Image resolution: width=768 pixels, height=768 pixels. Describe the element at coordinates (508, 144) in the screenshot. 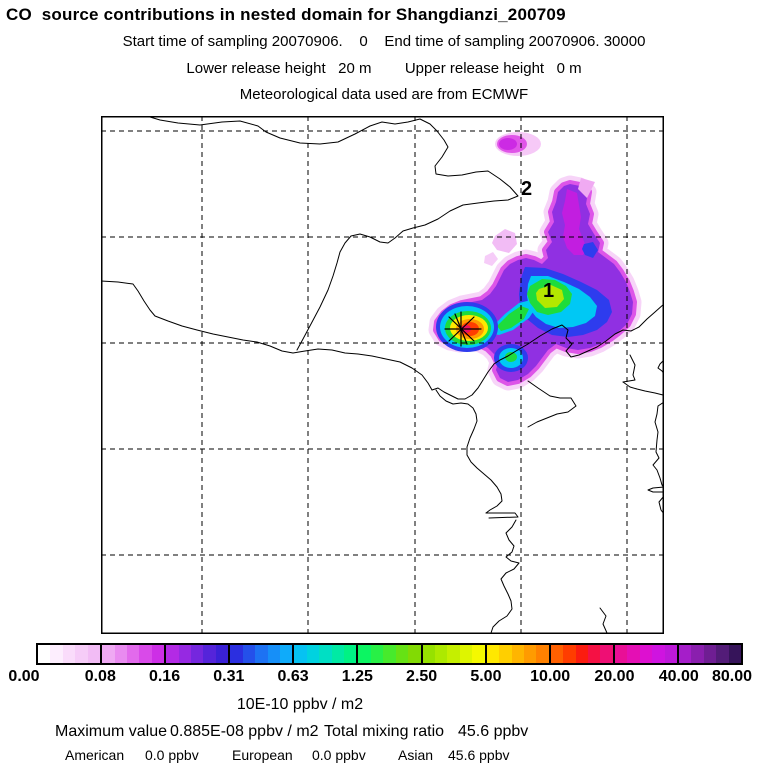

I see `plume-detached-core` at that location.